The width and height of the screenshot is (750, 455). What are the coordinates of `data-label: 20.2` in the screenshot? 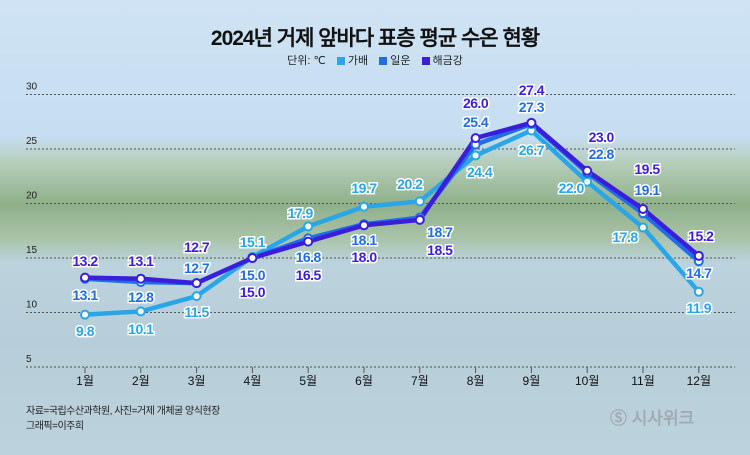 It's located at (410, 184).